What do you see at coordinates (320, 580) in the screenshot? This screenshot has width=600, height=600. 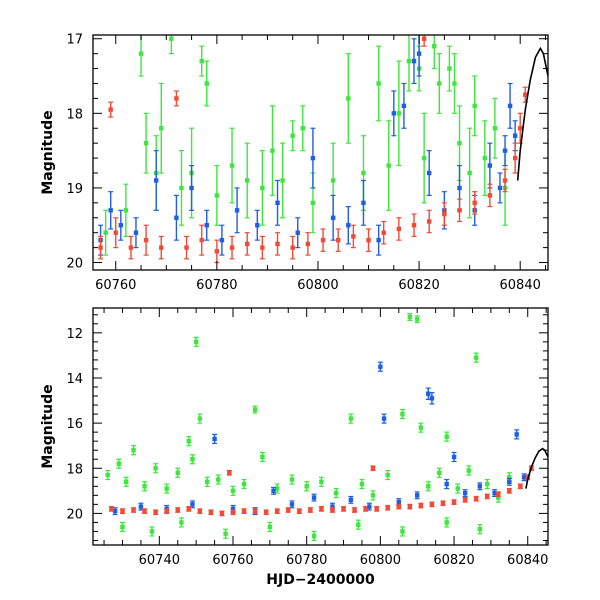 I see `x-axis-title: HJD−2400000` at bounding box center [320, 580].